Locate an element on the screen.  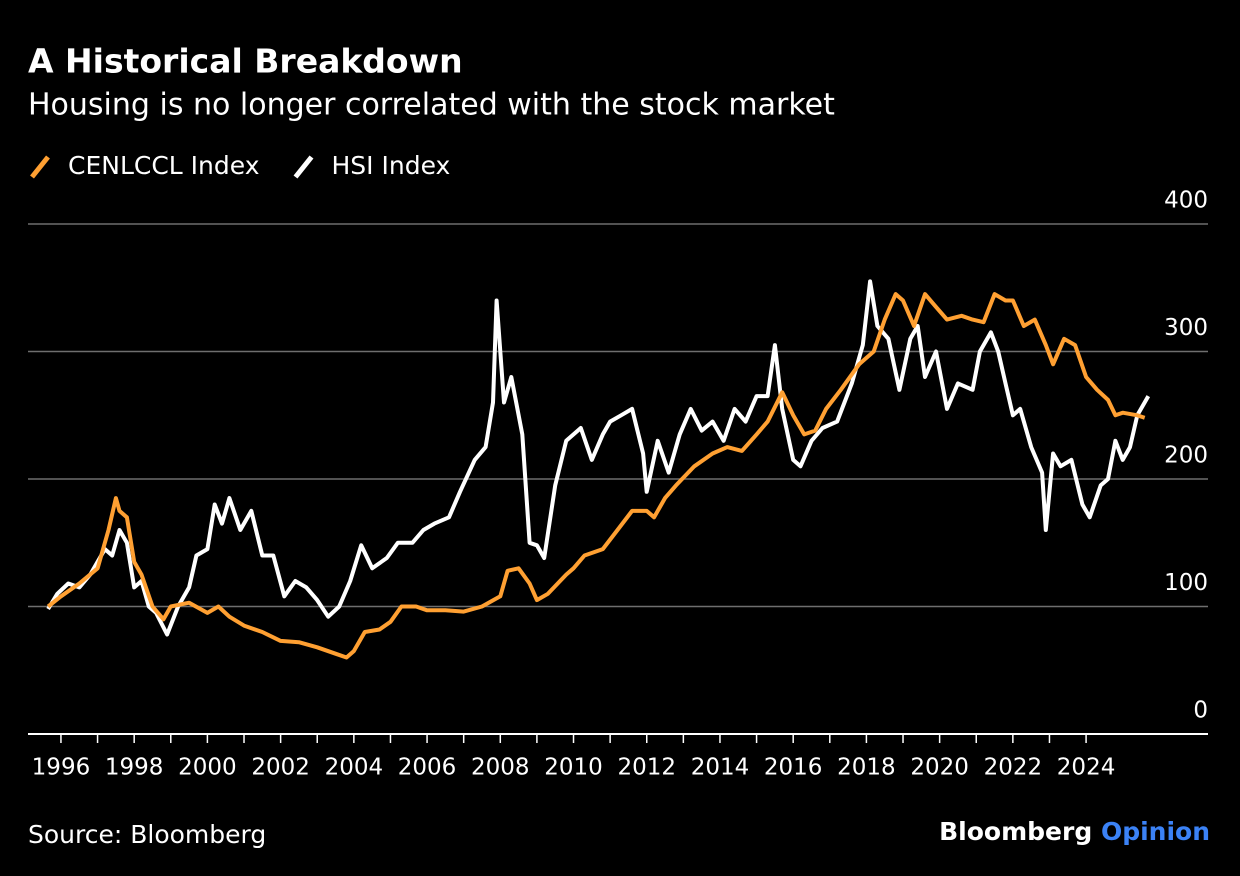
brand-name: Bloomberg is located at coordinates (1015, 831).